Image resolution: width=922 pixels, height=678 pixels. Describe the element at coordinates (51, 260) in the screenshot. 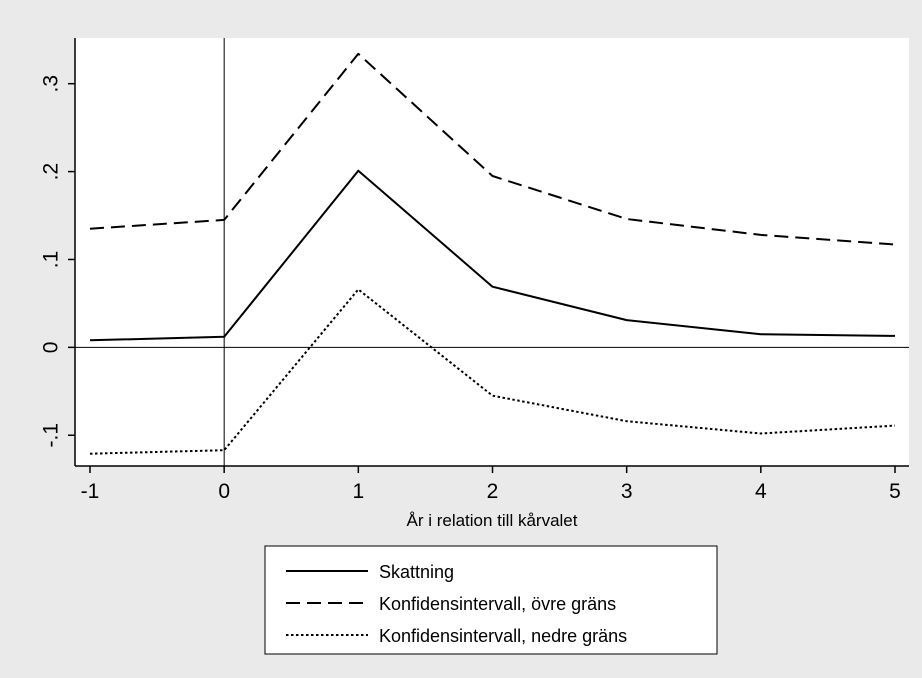

I see `y-tick-label: .1` at that location.